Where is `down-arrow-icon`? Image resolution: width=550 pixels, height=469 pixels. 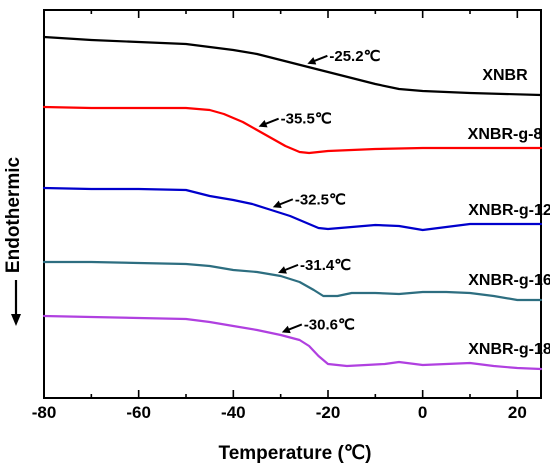 down-arrow-icon is located at coordinates (16, 320).